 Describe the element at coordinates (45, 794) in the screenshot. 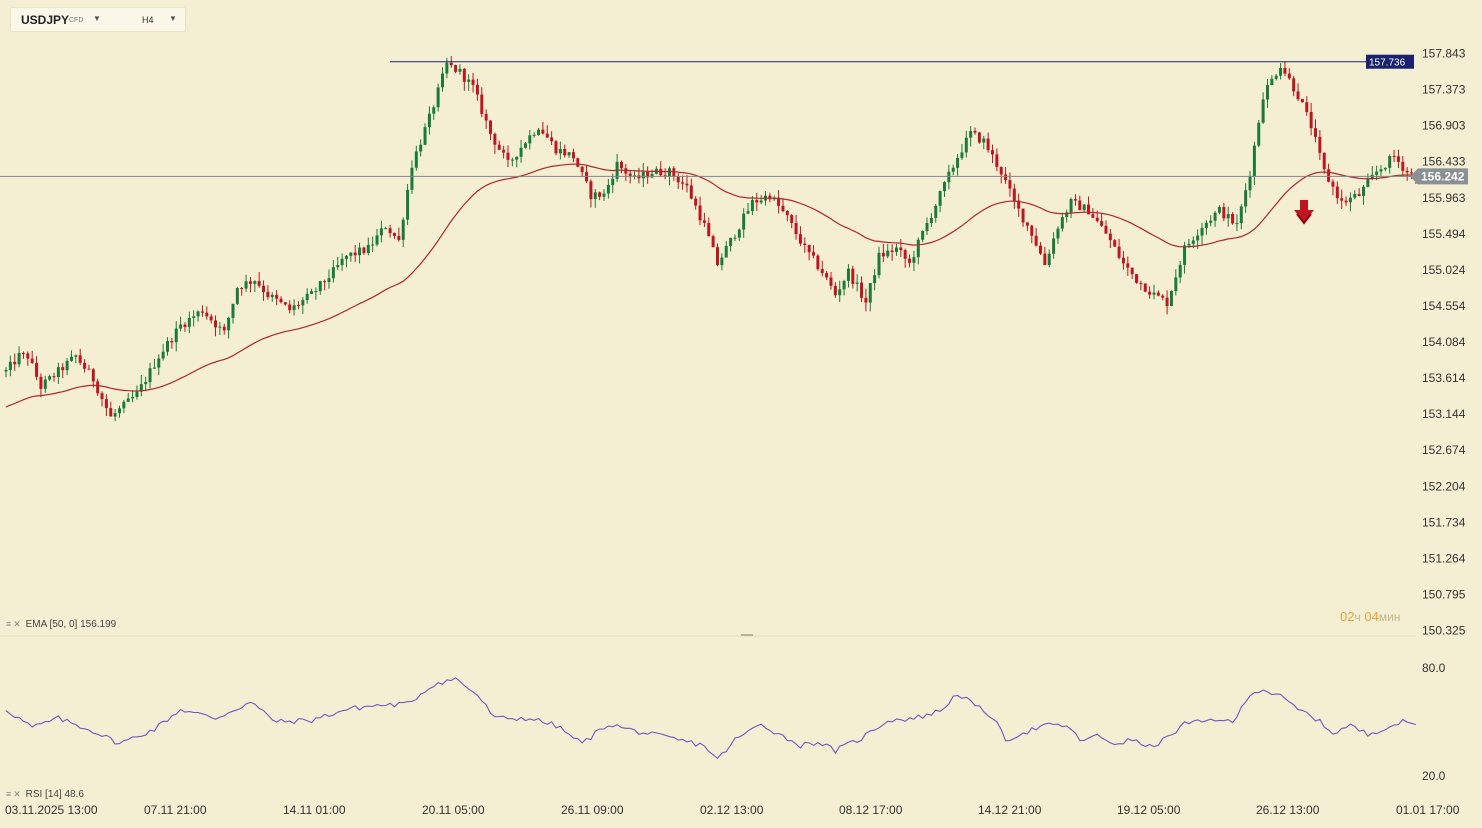

I see `rsi-indicator-label: ≡ ✕ RSI [14] 48.6` at that location.